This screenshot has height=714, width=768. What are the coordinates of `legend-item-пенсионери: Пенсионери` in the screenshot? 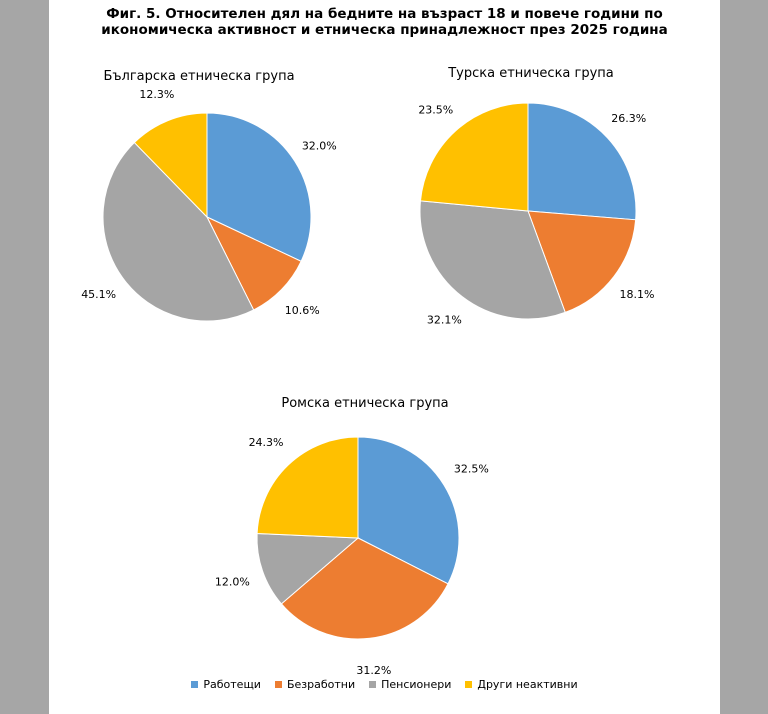 It's located at (410, 684).